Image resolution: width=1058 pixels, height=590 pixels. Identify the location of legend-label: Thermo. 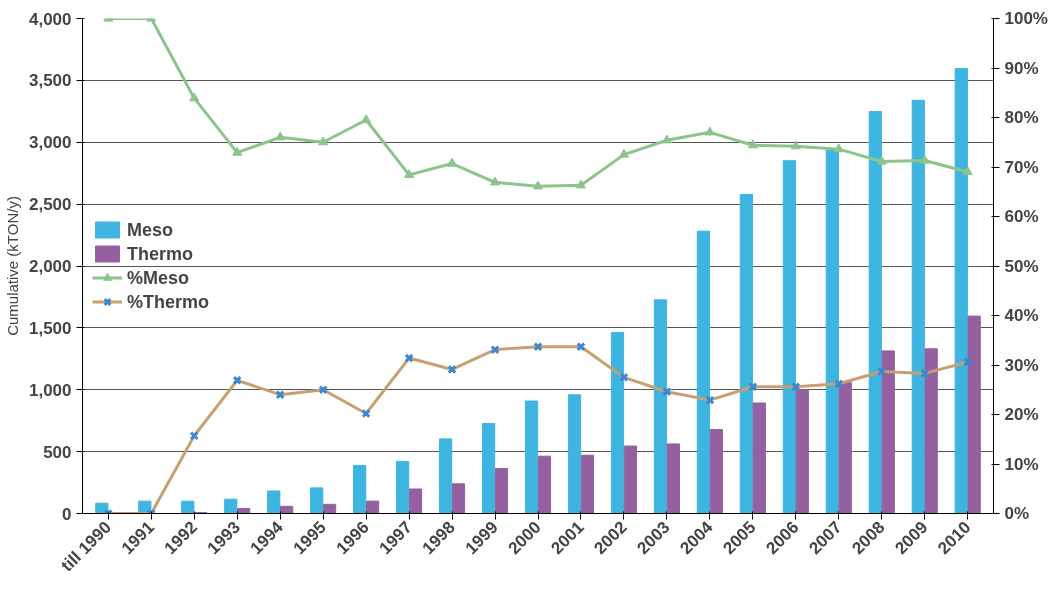
(160, 253).